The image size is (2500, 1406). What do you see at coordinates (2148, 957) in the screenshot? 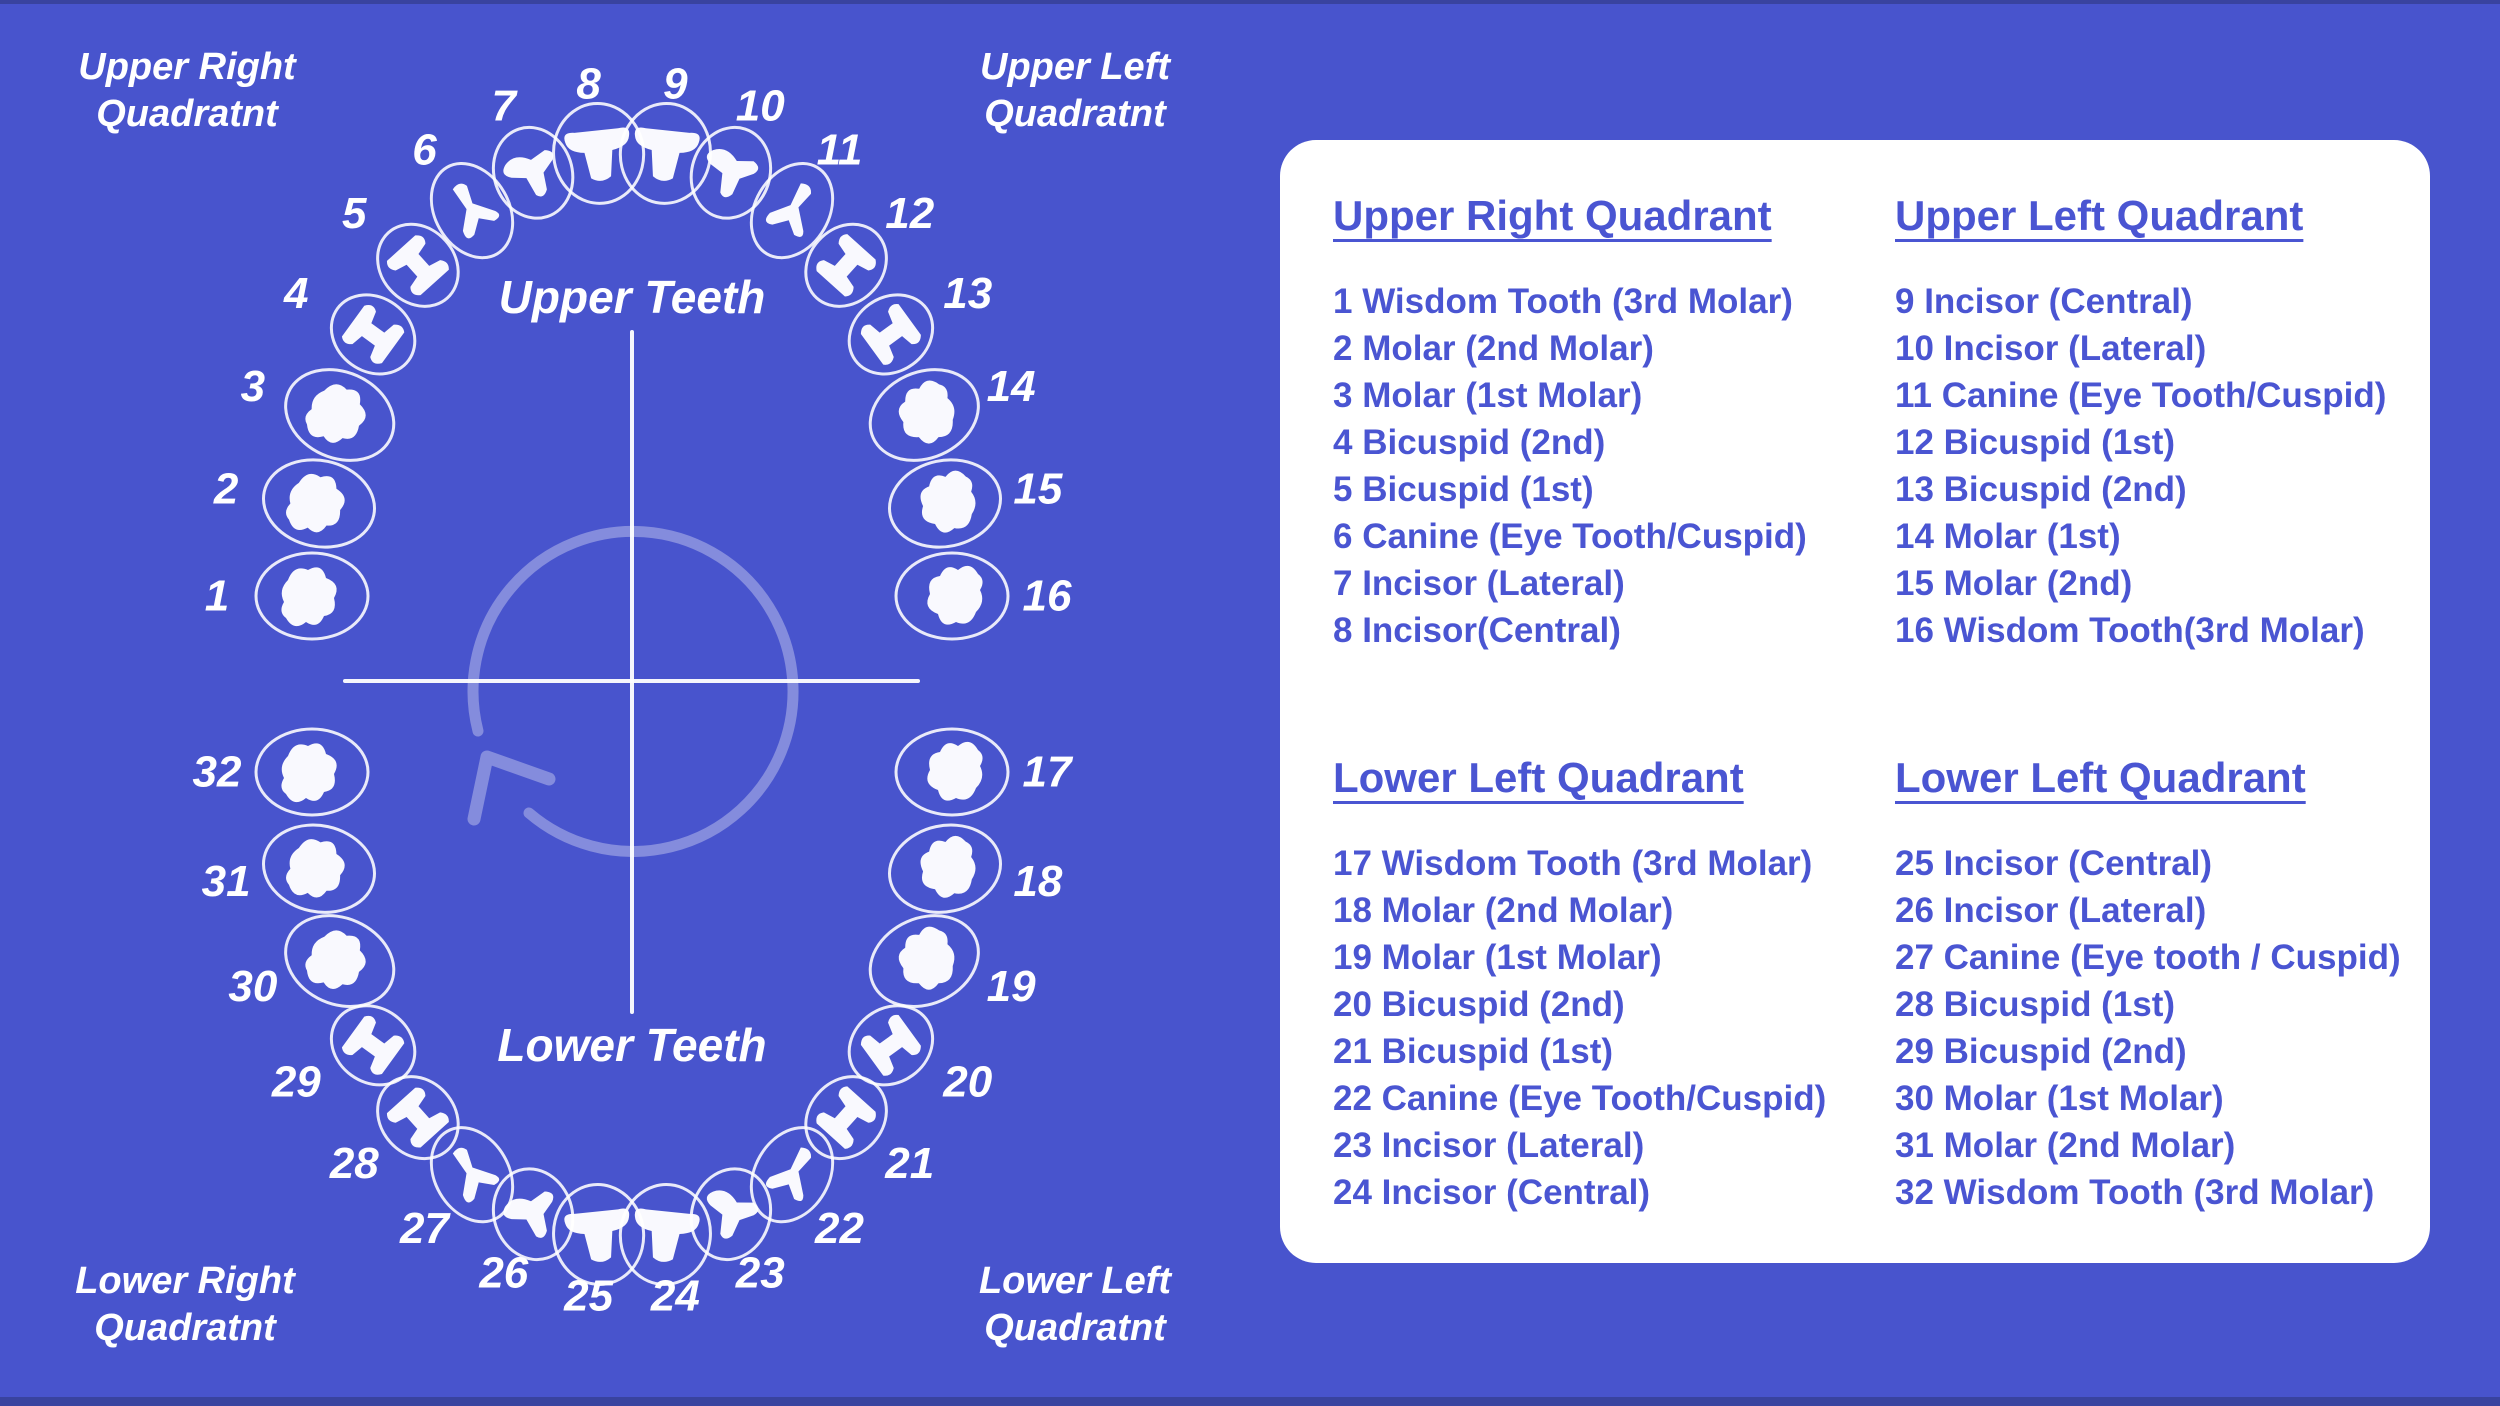
I see `tooth-list-item: 27 Canine (Eye tooth / Cuspid)` at bounding box center [2148, 957].